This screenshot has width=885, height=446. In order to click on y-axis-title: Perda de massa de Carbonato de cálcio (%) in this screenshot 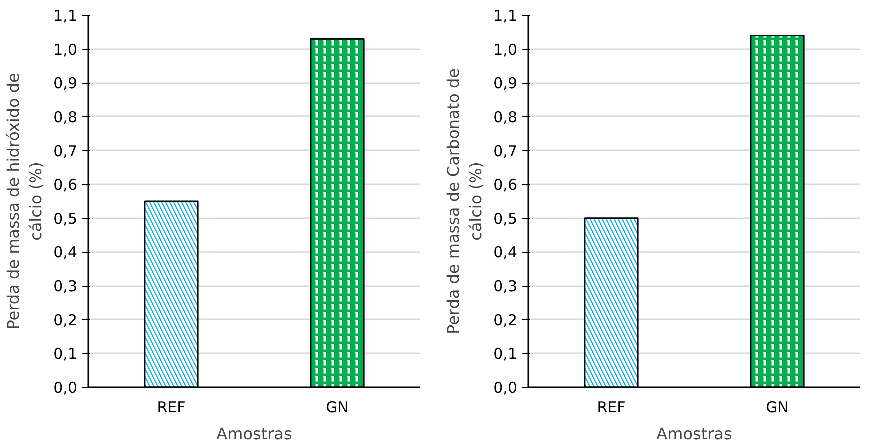, I will do `click(465, 201)`.